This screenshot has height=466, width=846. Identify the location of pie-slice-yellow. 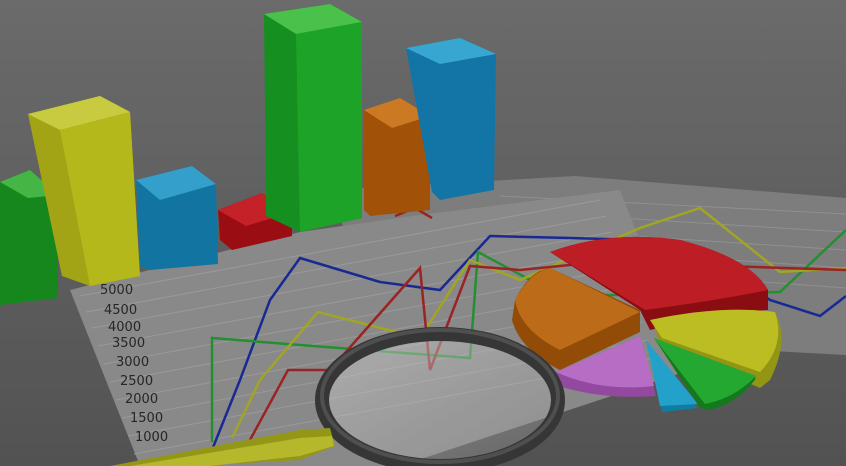
(716, 348).